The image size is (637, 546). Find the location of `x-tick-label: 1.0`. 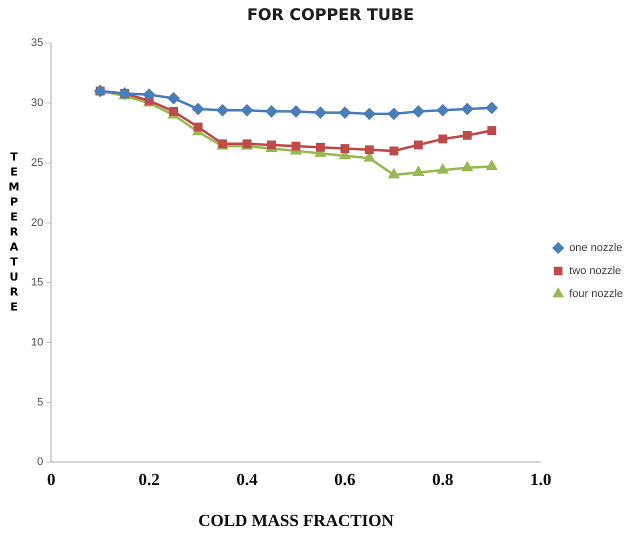

x-tick-label: 1.0 is located at coordinates (541, 479).